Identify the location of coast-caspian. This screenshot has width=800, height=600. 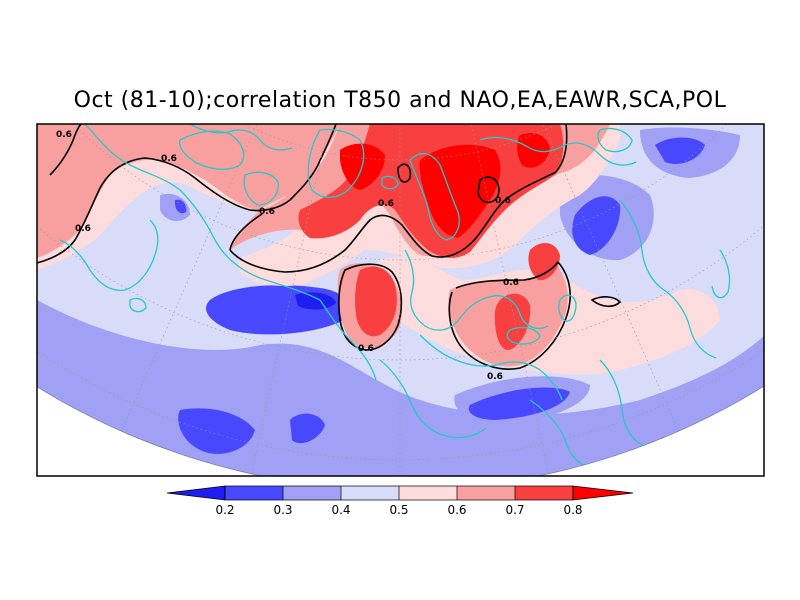
(567, 308).